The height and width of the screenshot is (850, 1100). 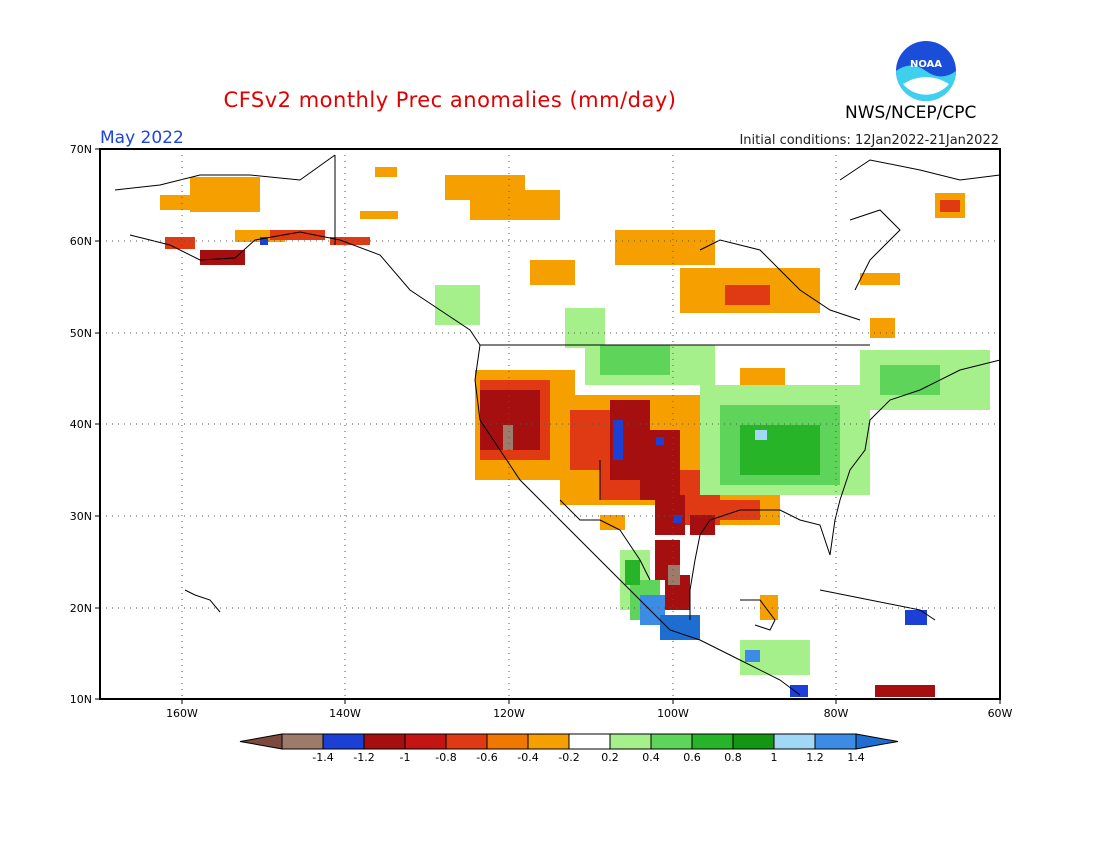 I want to click on colorbar-right-arrow, so click(x=877, y=741).